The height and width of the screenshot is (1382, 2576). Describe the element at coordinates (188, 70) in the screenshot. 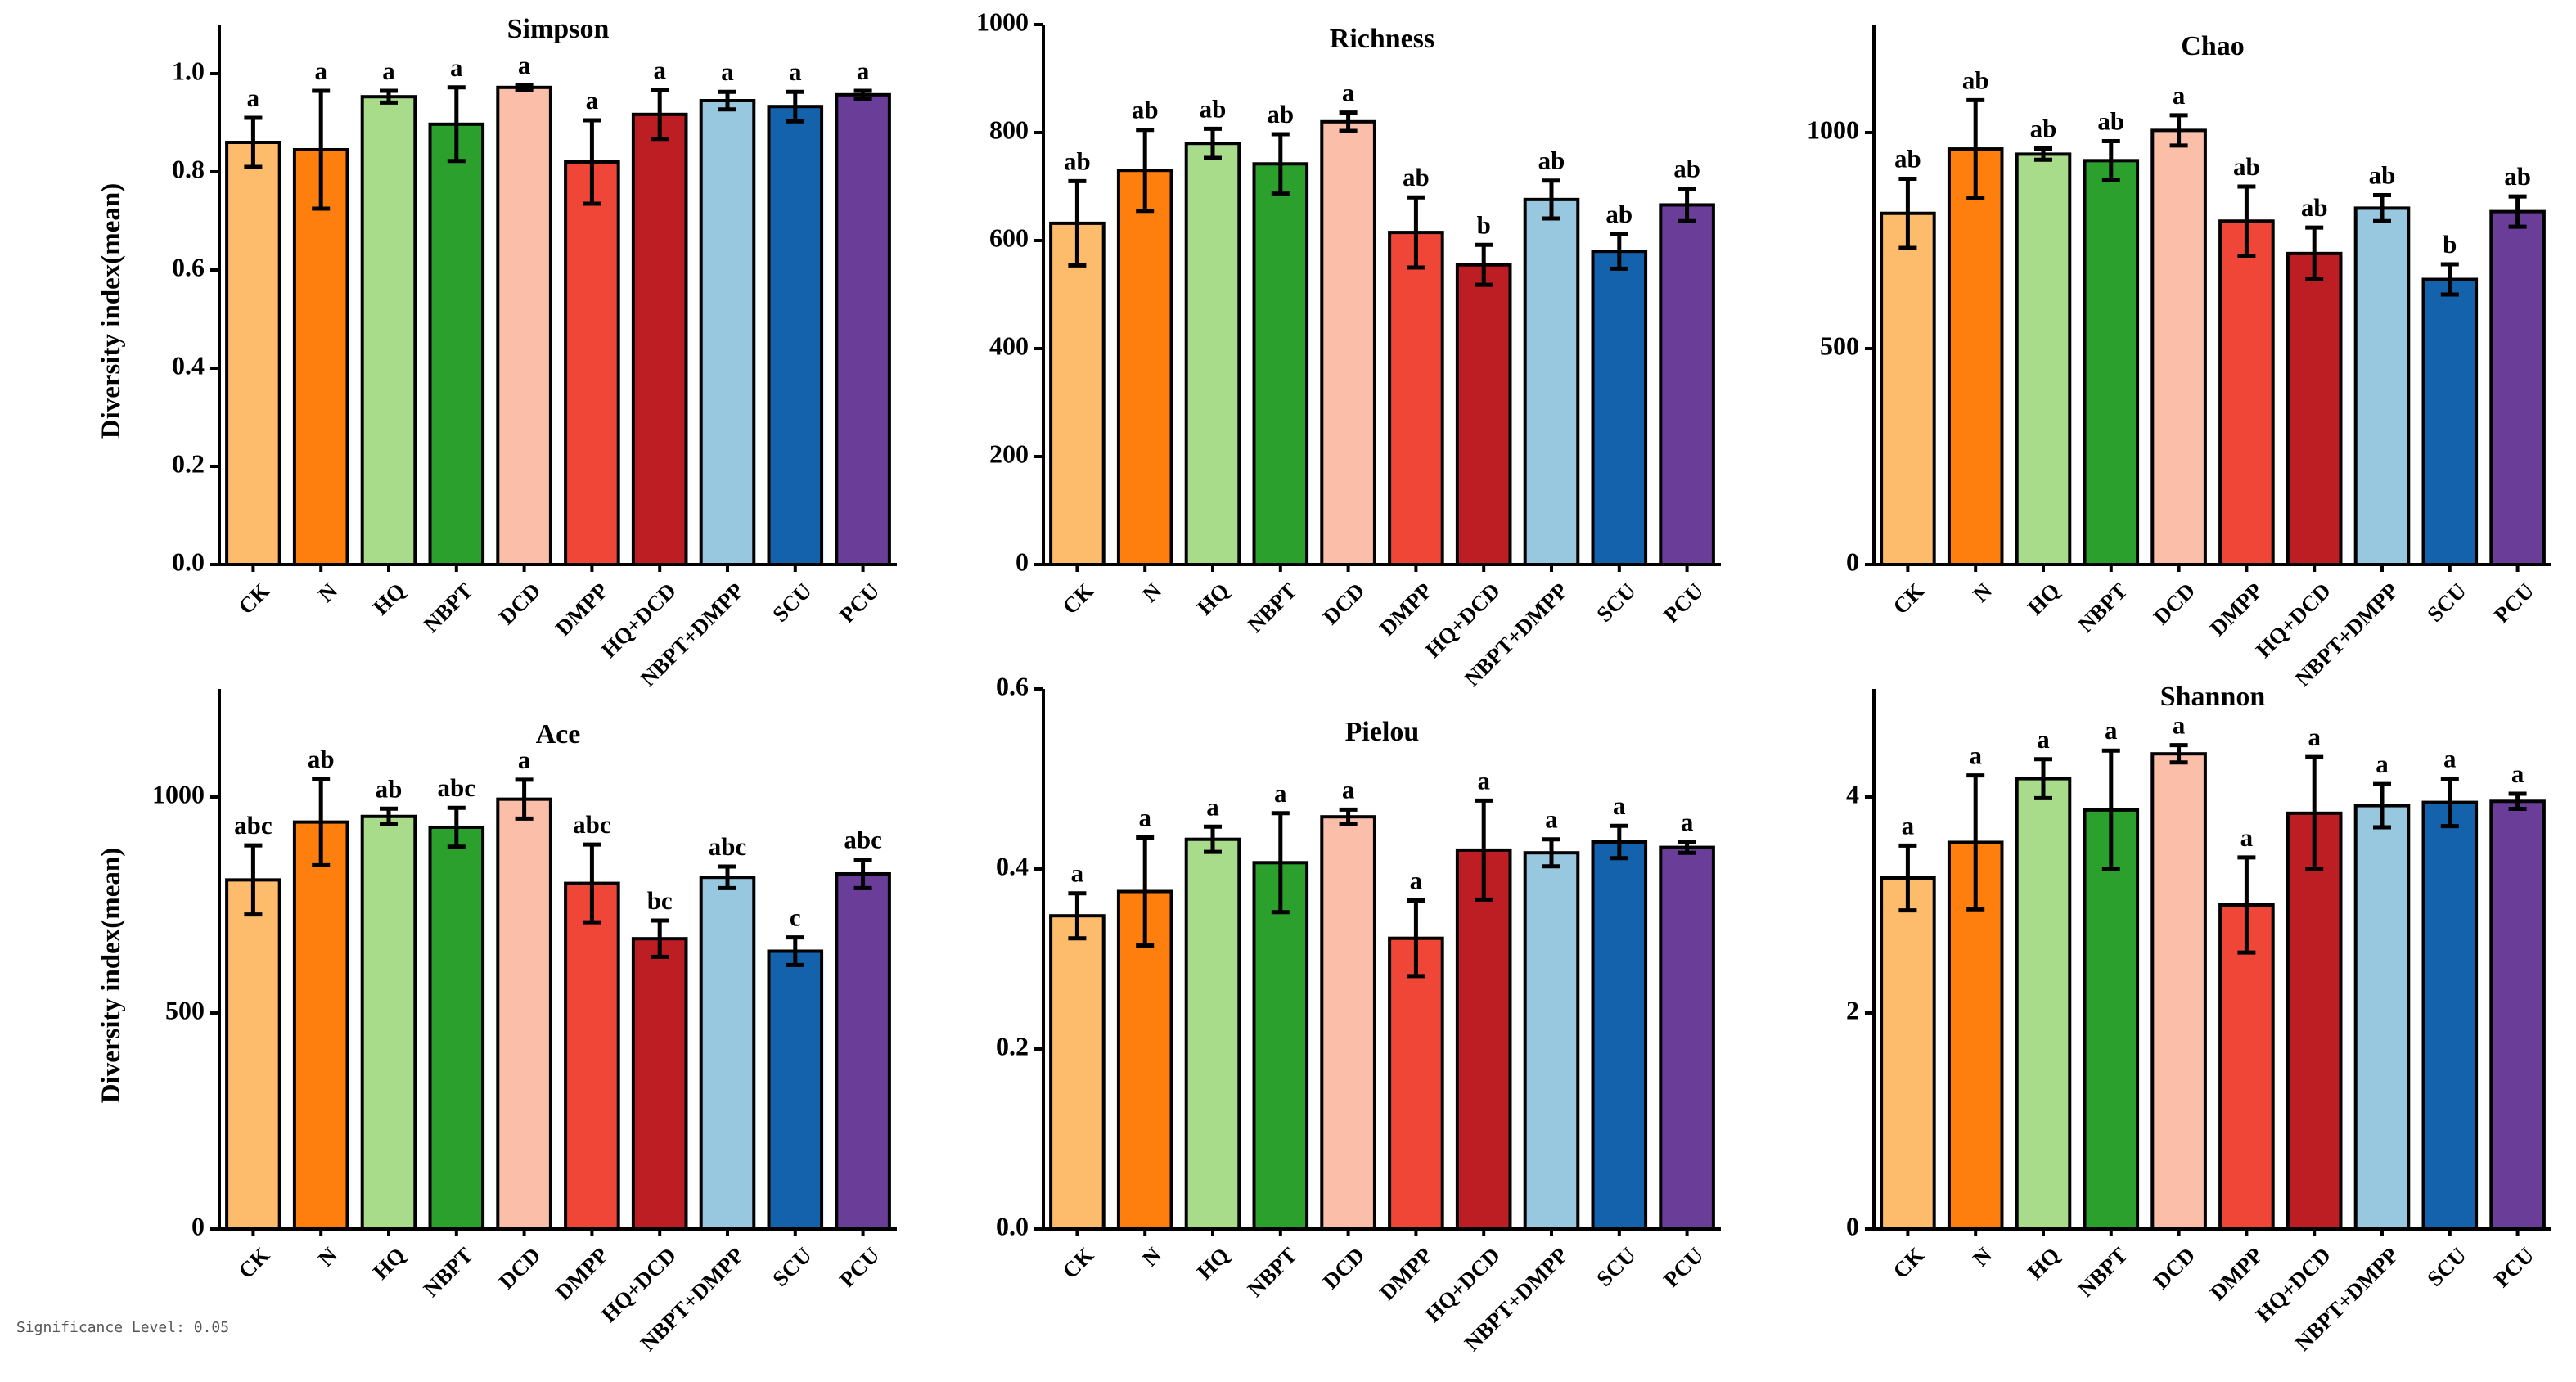

I see `y-tick-label: 1.0` at that location.